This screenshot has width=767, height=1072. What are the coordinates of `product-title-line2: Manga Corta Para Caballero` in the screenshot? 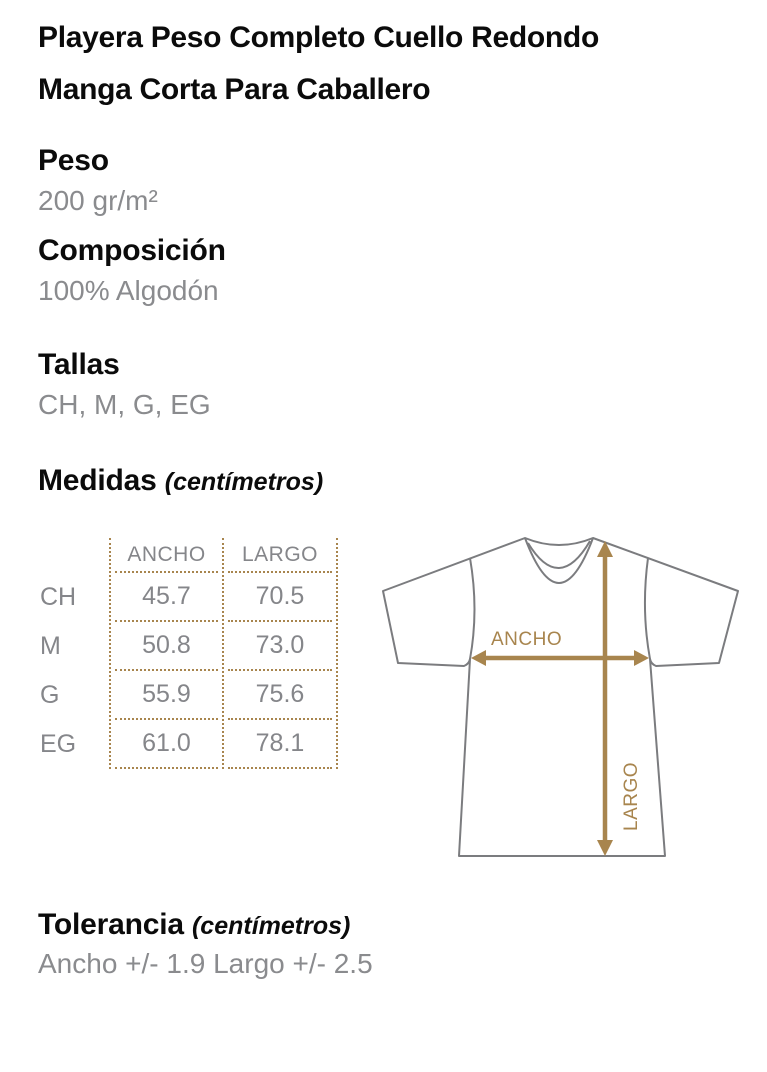 It's located at (234, 89).